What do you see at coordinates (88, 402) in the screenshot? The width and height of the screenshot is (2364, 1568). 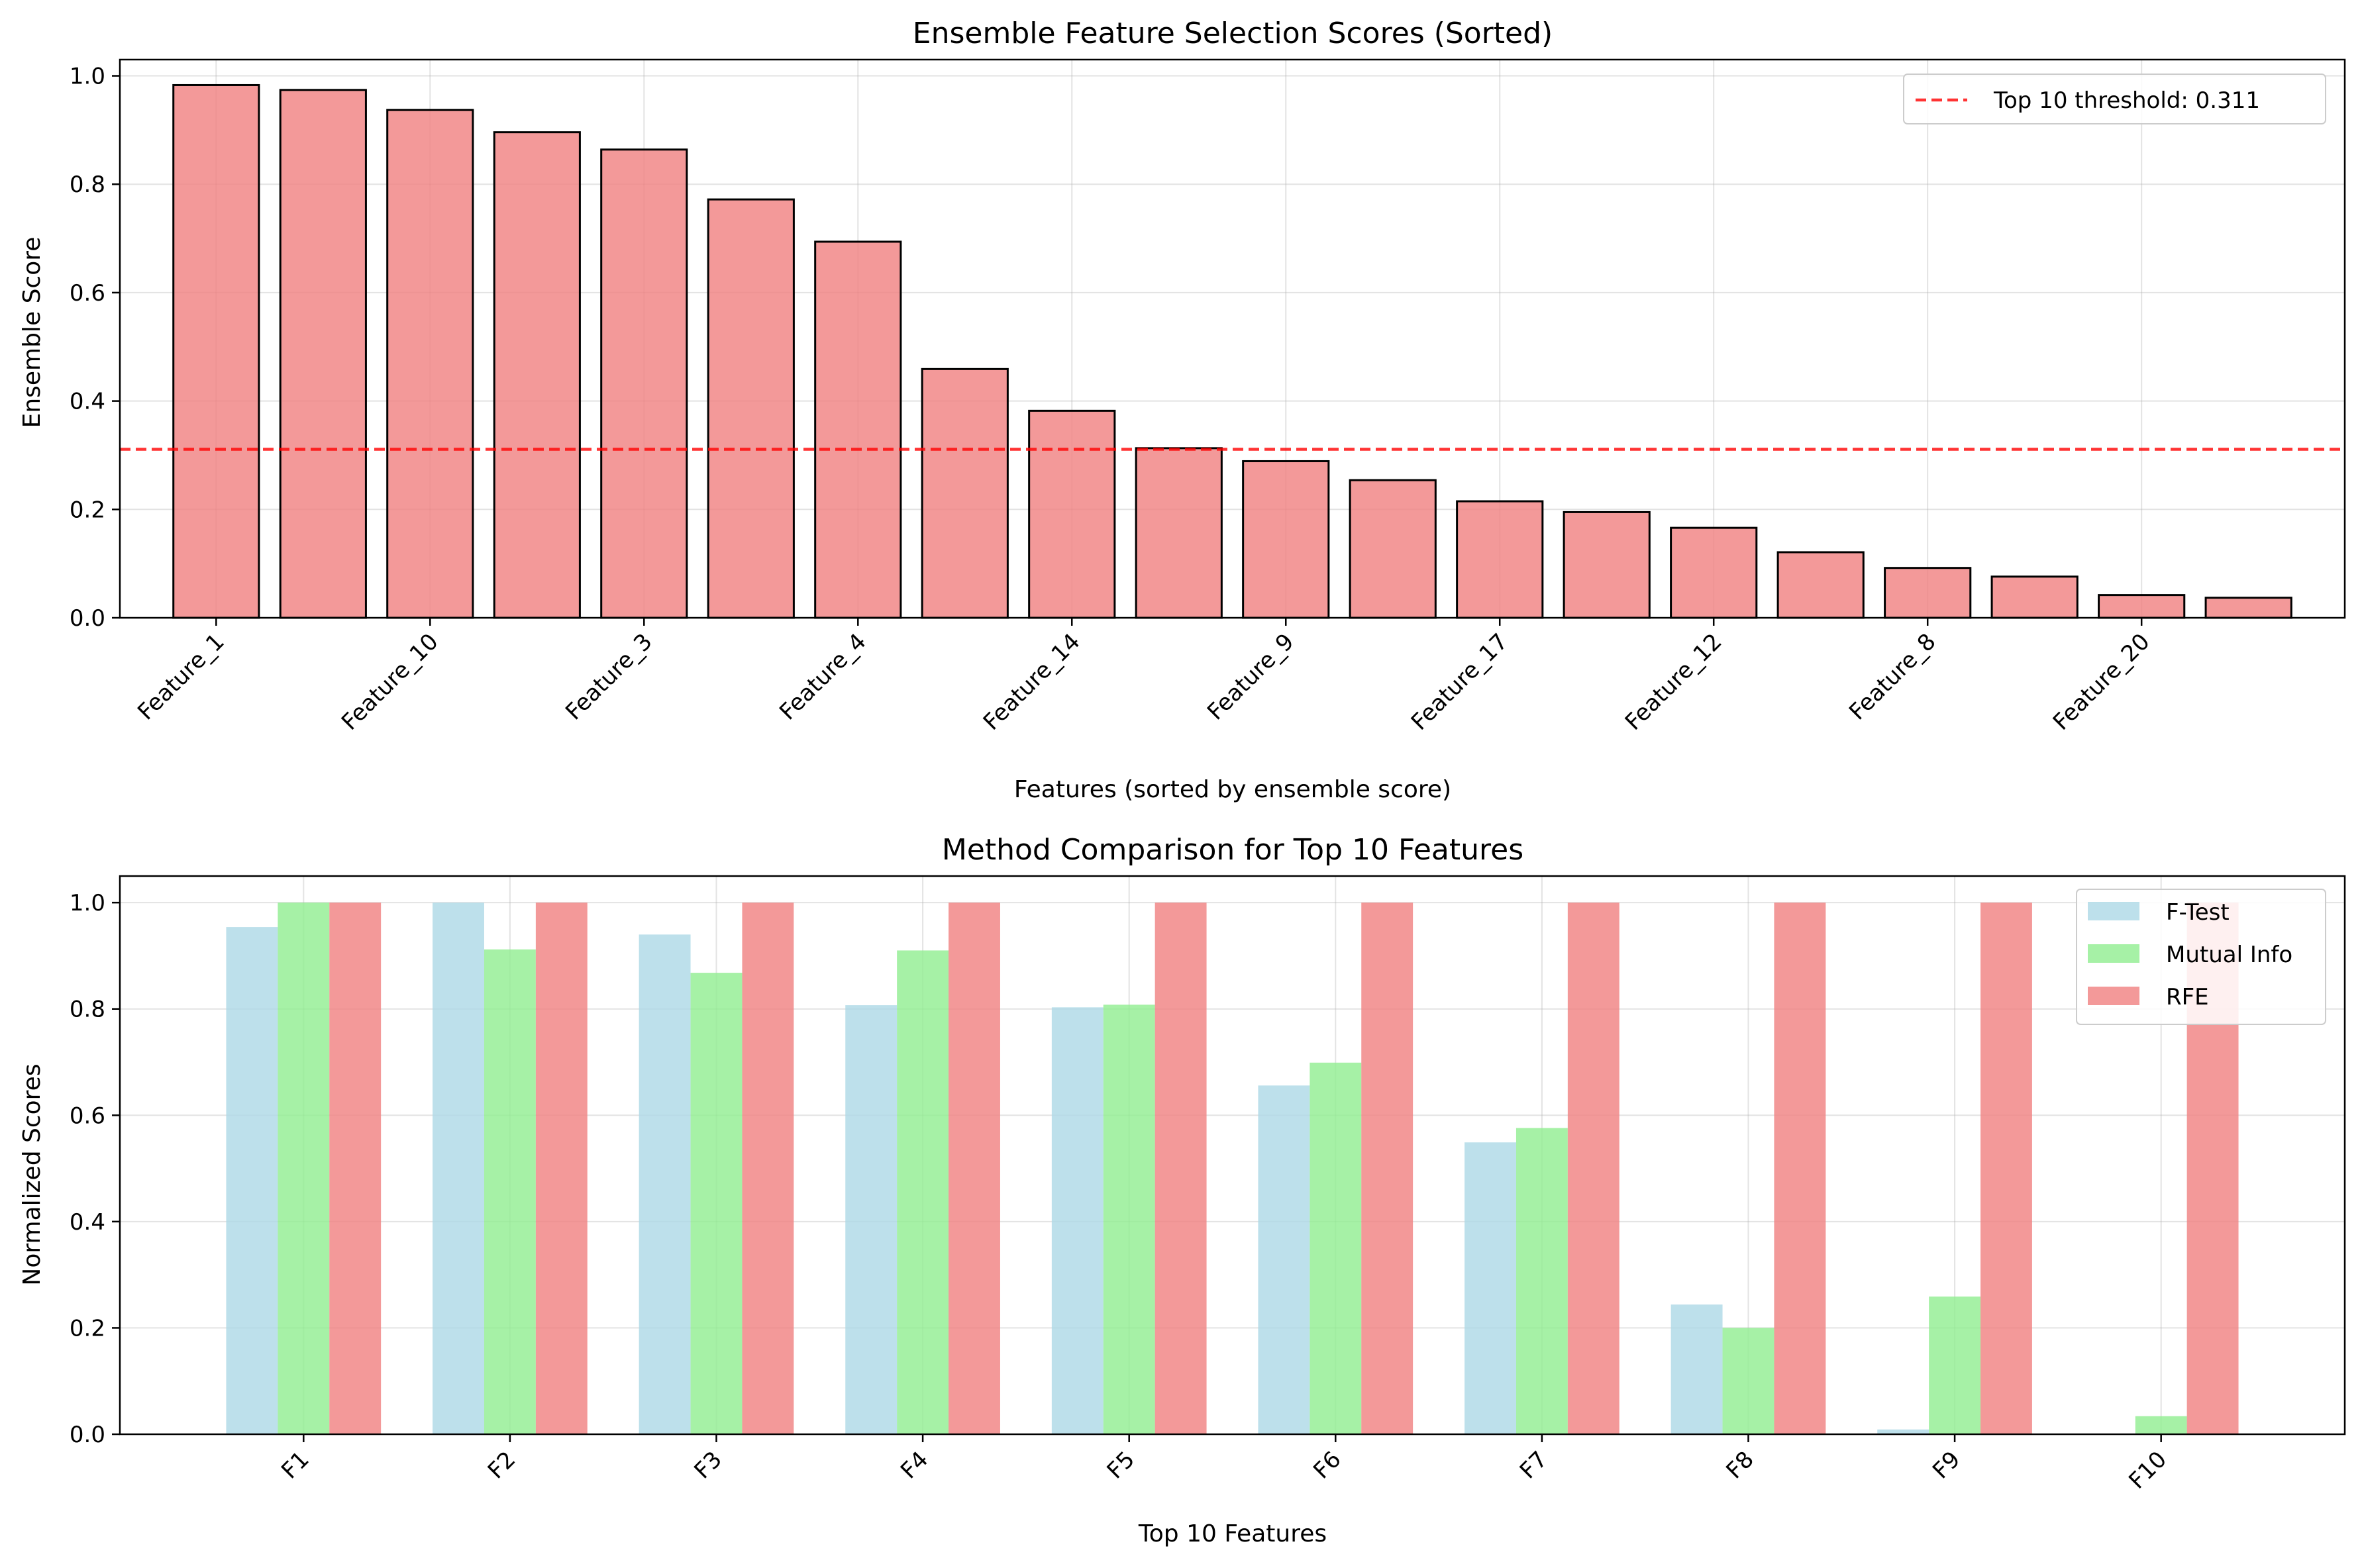 I see `ensemble-y-tick-label: 0.4` at bounding box center [88, 402].